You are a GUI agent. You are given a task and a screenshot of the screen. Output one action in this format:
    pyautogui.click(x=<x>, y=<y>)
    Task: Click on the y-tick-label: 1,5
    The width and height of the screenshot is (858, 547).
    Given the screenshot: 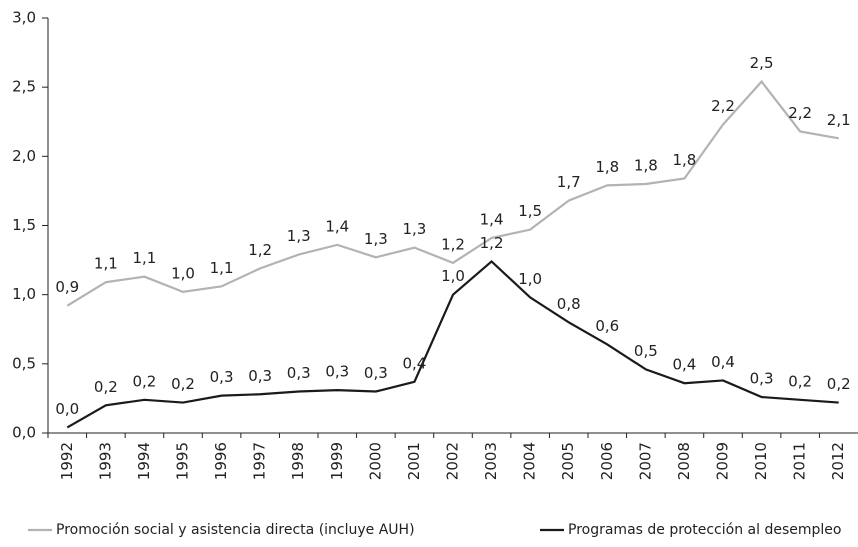 What is the action you would take?
    pyautogui.click(x=24, y=225)
    